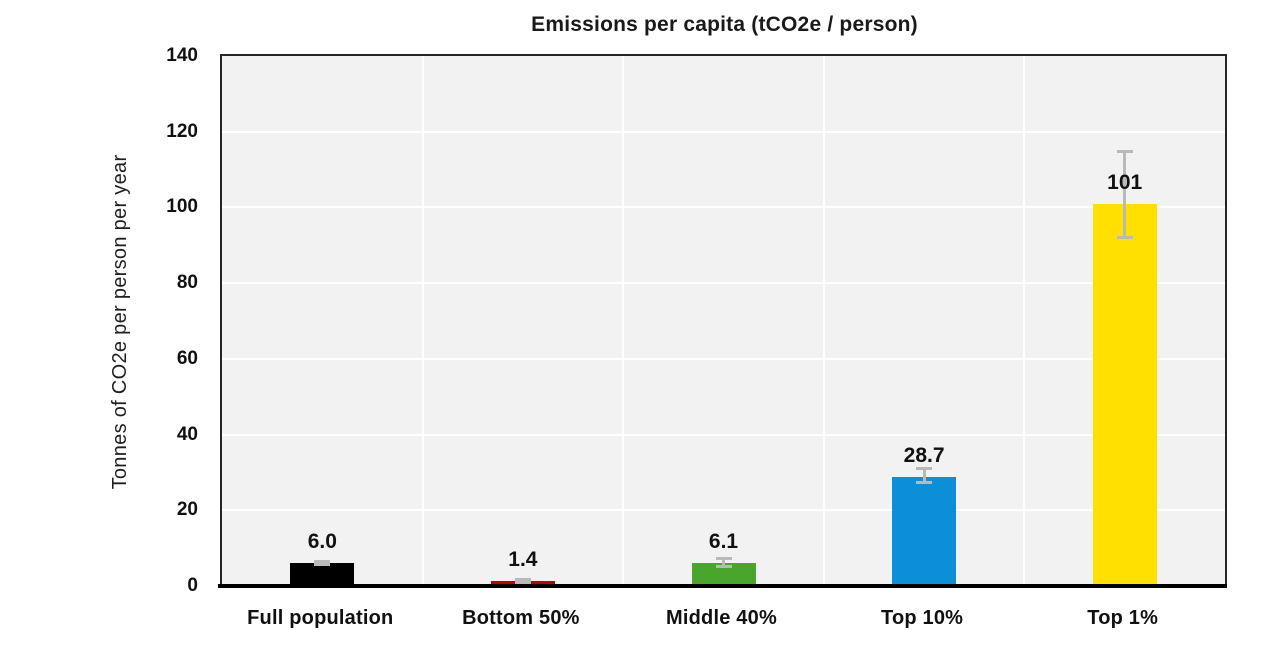 The image size is (1278, 670). Describe the element at coordinates (182, 55) in the screenshot. I see `y-tick-label: 140` at that location.